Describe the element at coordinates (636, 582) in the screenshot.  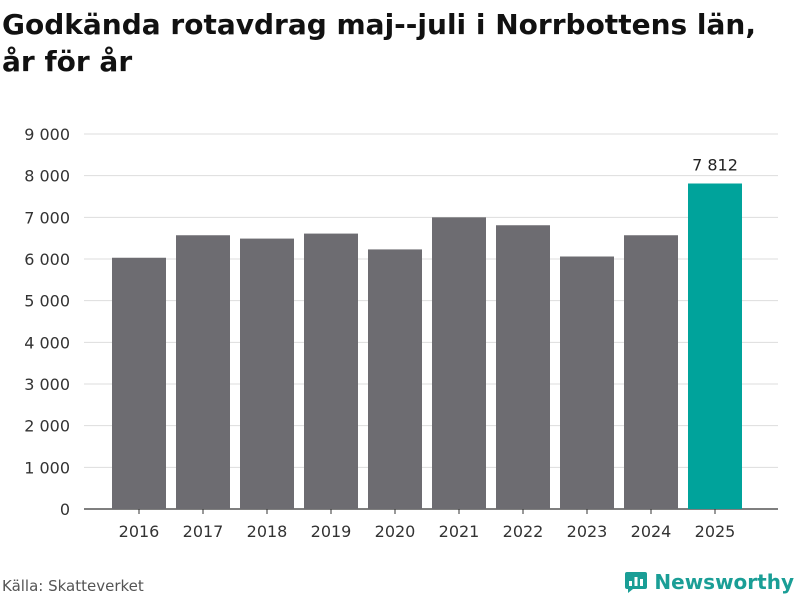
I see `newsworthy-logo-icon` at that location.